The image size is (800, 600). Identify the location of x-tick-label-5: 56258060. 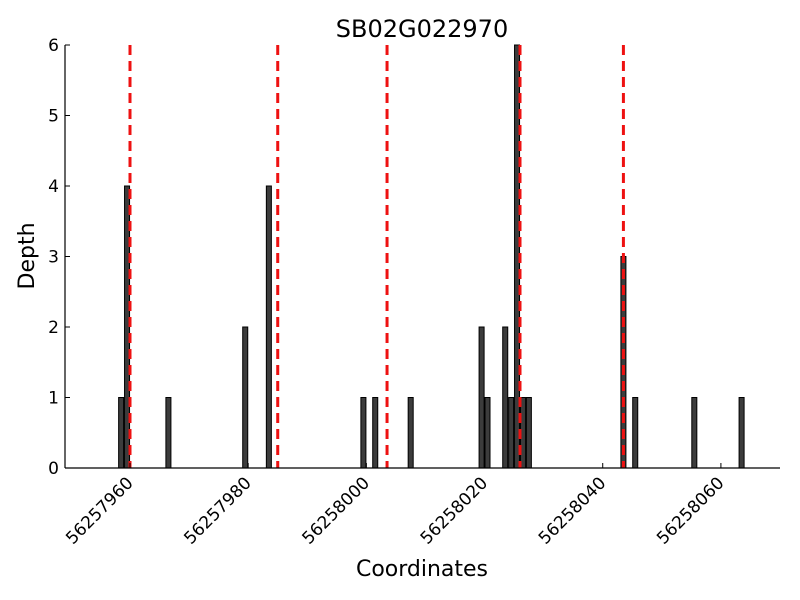
(690, 510).